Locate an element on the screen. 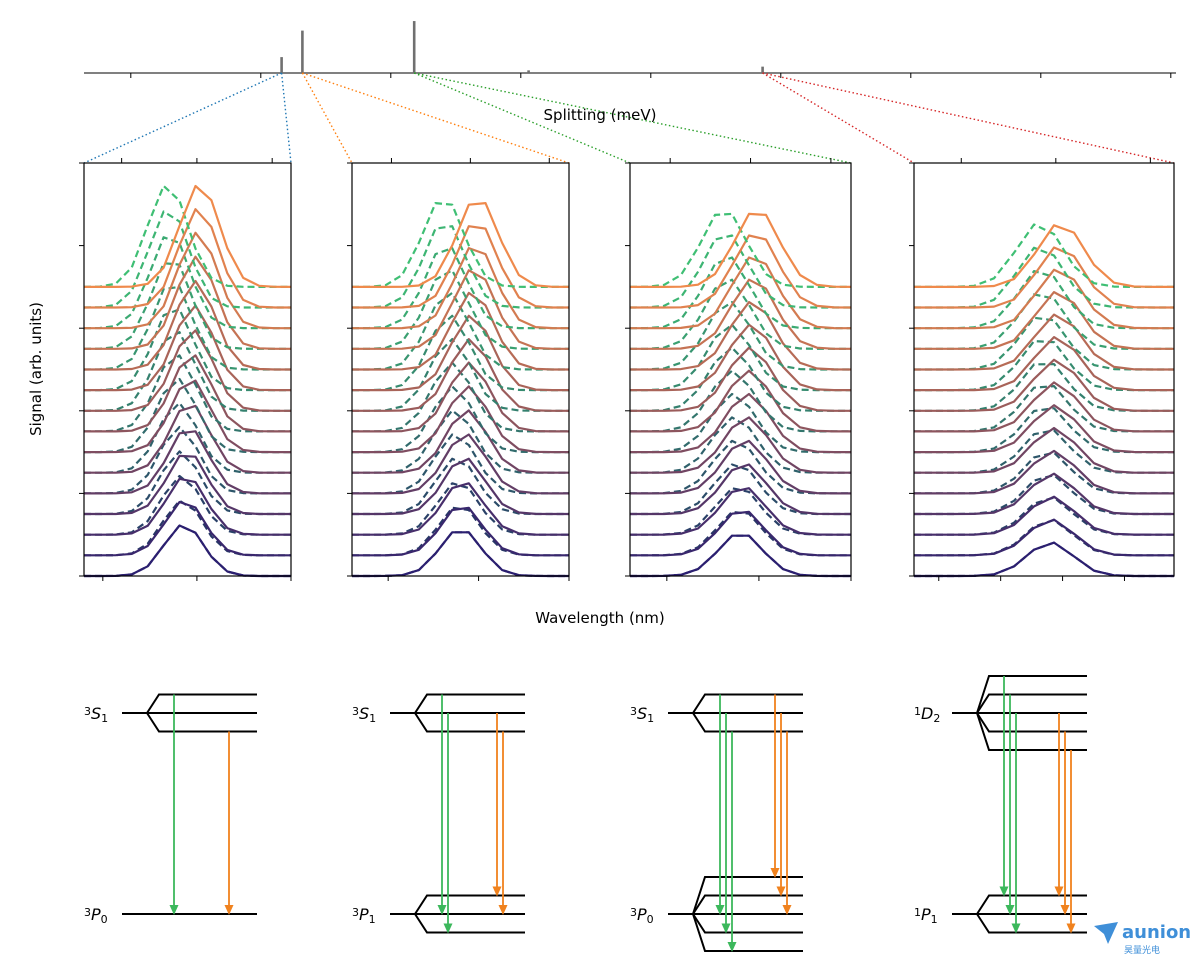 The width and height of the screenshot is (1200, 960). watermark: aunion 昊量光电 is located at coordinates (1142, 939).